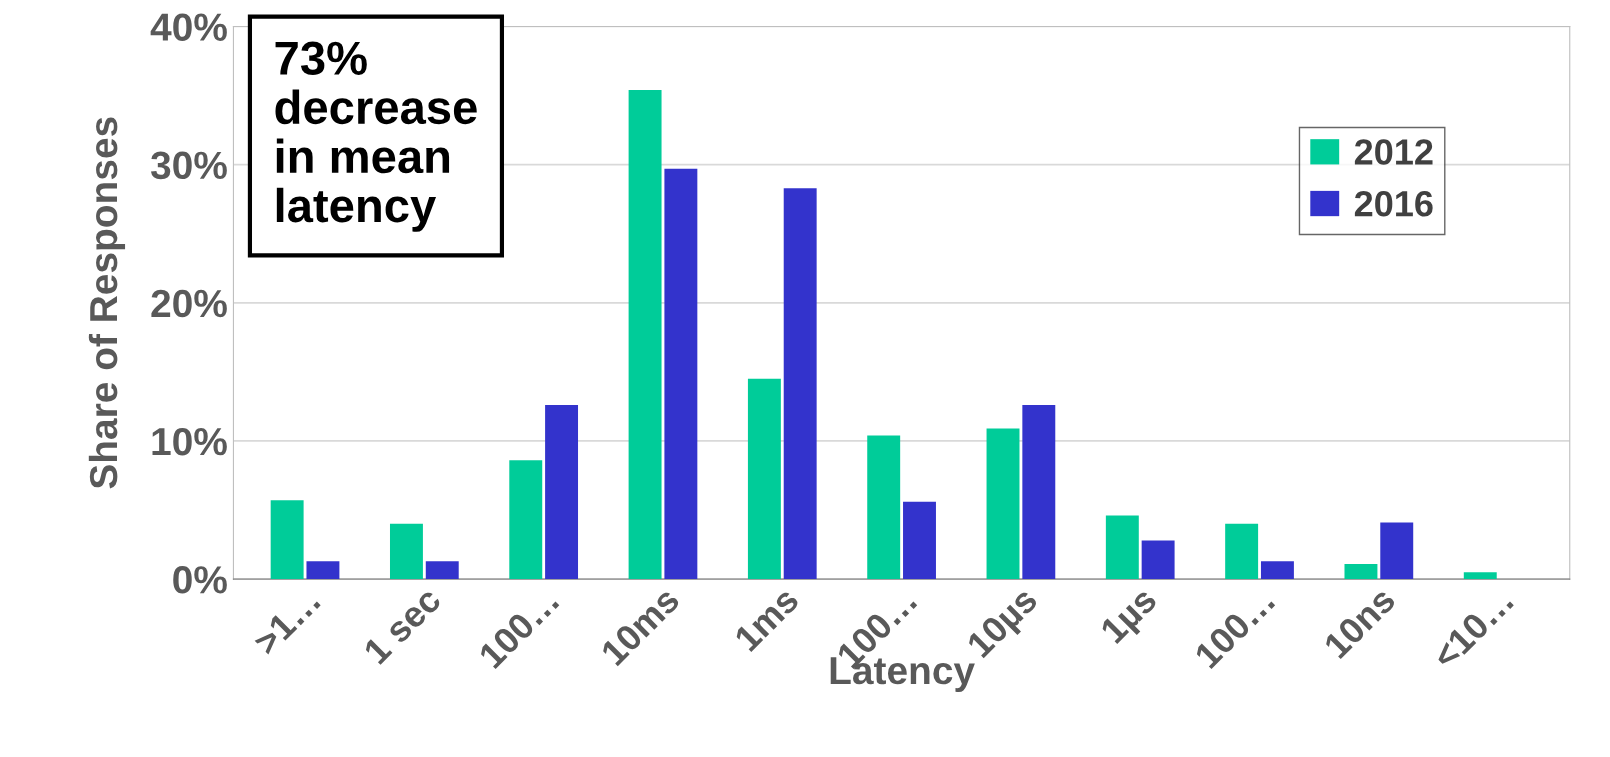 This screenshot has width=1610, height=757. I want to click on y-tick-label: 30%, so click(188, 165).